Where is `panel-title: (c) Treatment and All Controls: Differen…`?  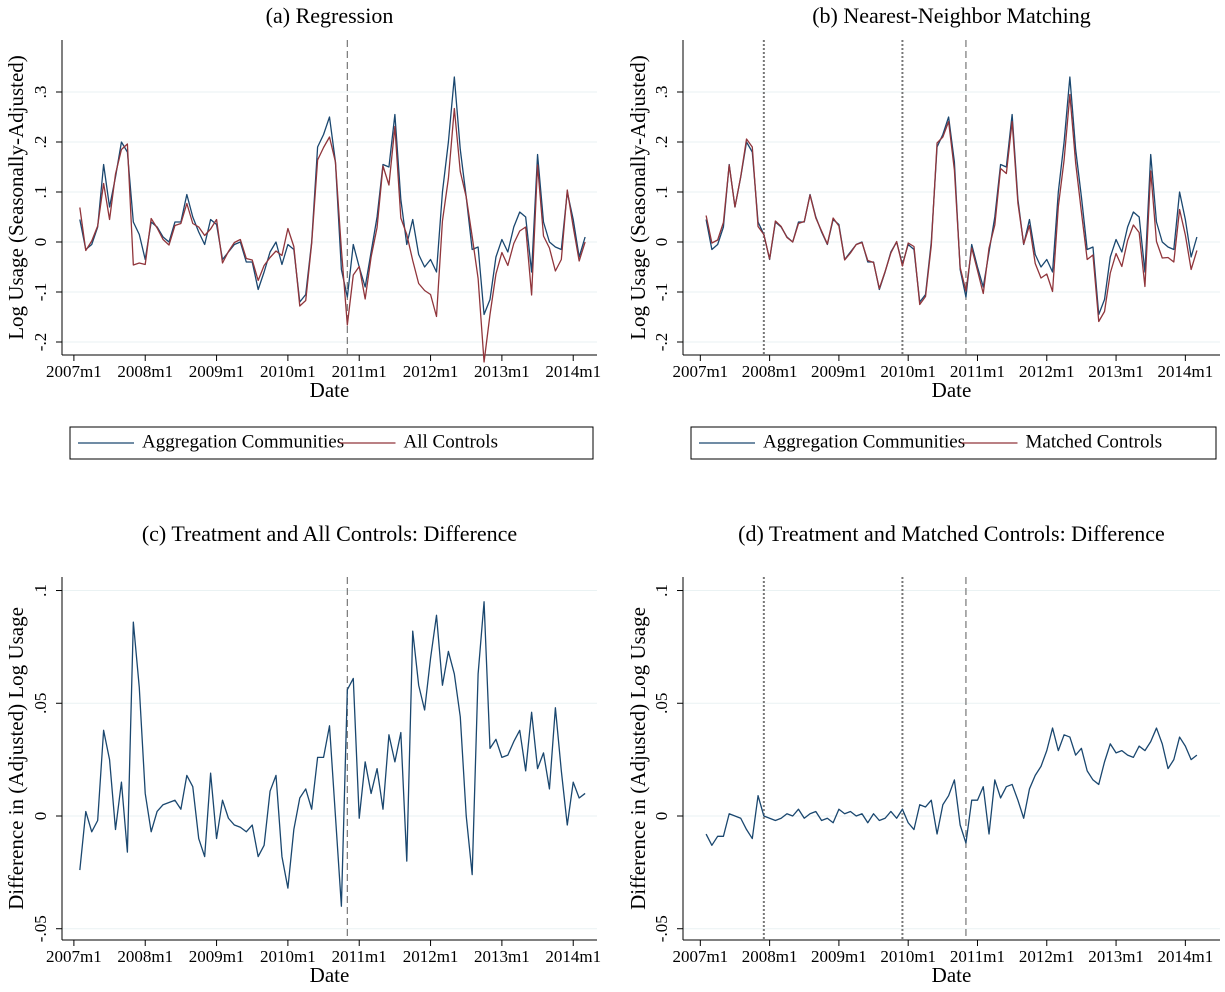
panel-title: (c) Treatment and All Controls: Differen… is located at coordinates (329, 533).